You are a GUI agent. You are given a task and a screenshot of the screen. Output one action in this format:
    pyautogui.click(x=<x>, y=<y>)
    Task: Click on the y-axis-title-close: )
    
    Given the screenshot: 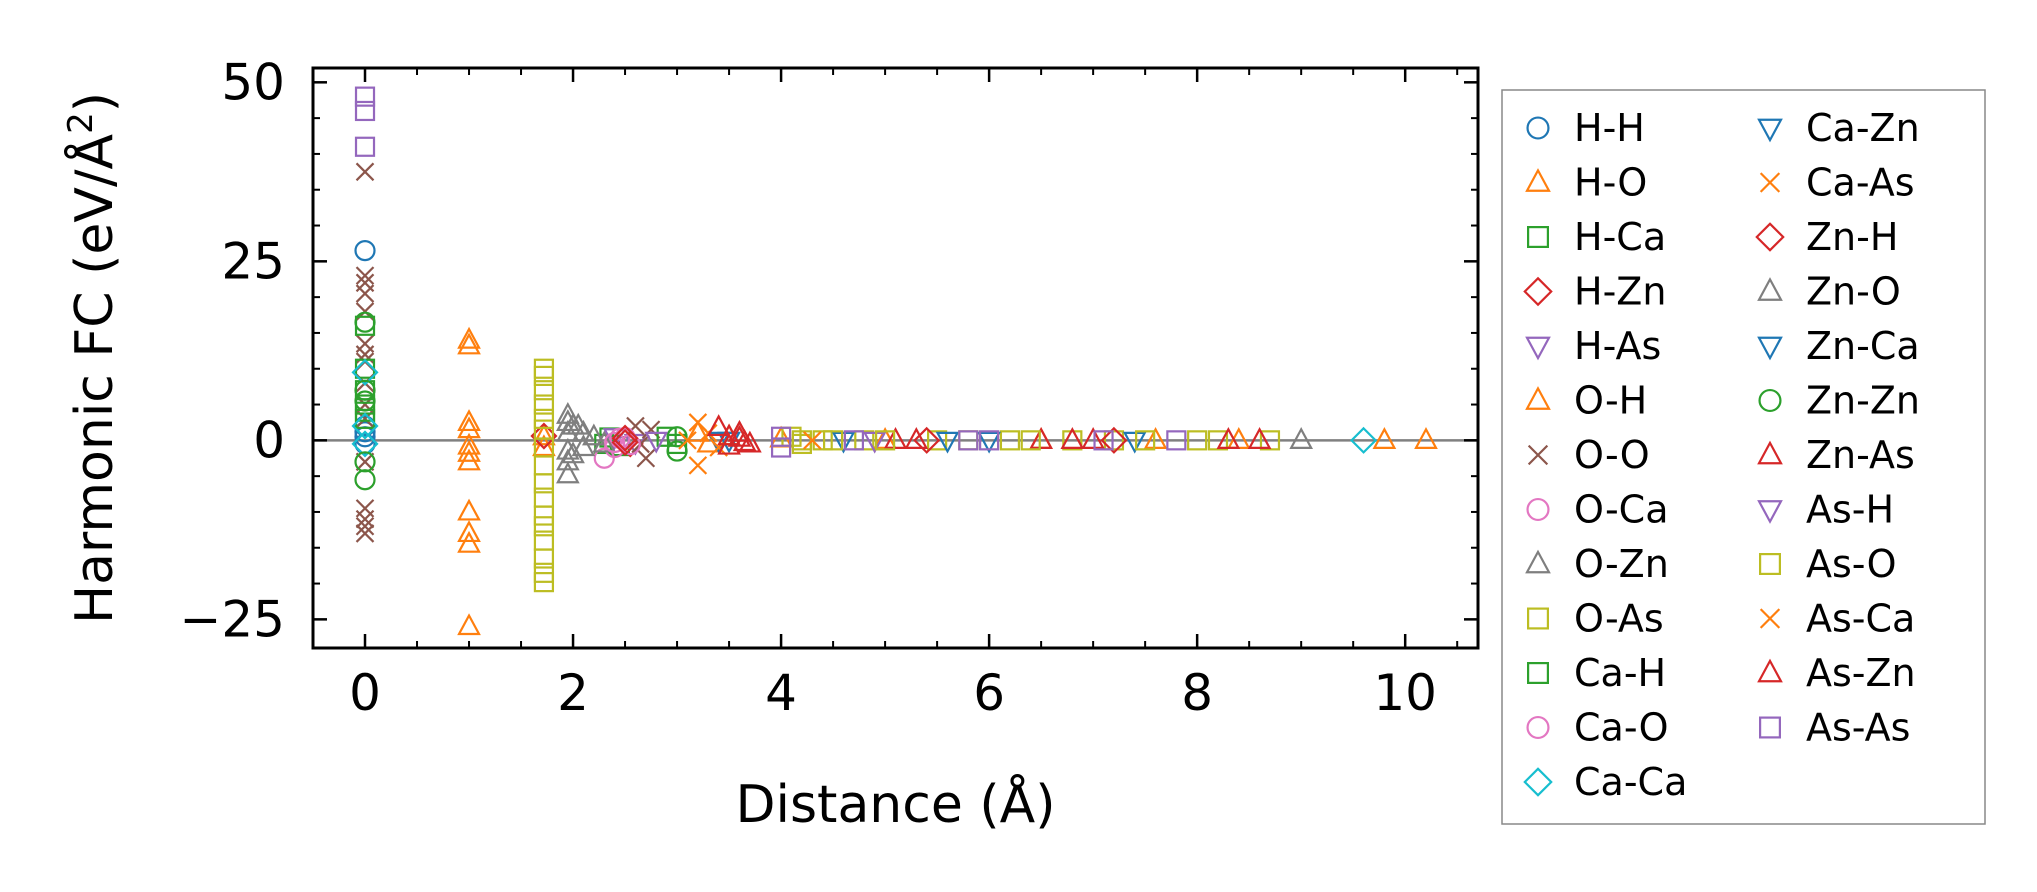 What is the action you would take?
    pyautogui.click(x=95, y=102)
    